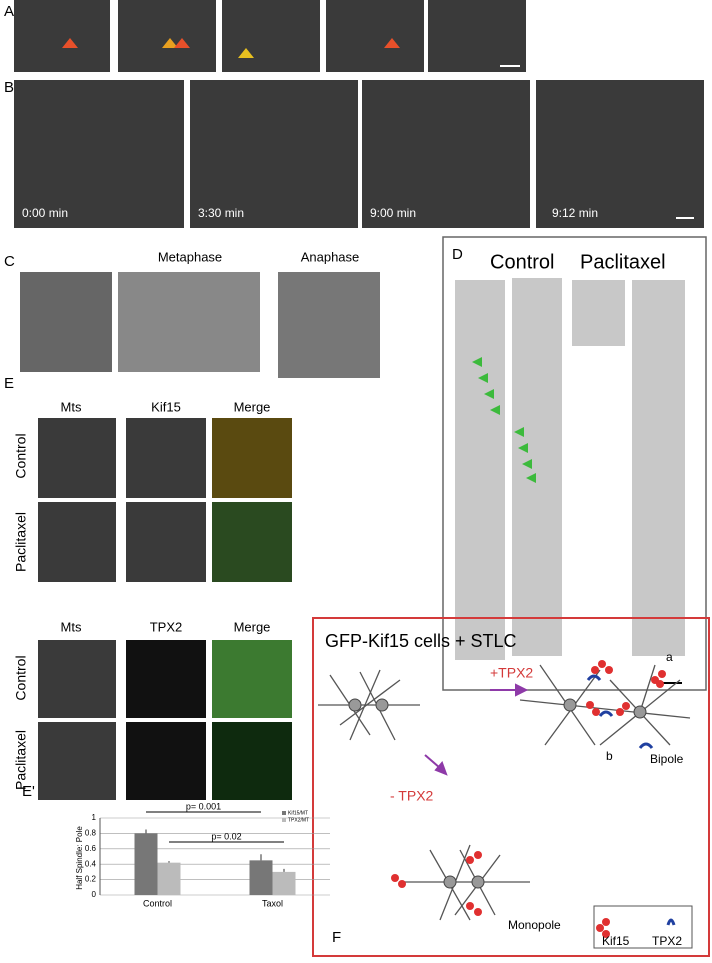  I want to click on y-tick-label: 0, so click(94, 894).